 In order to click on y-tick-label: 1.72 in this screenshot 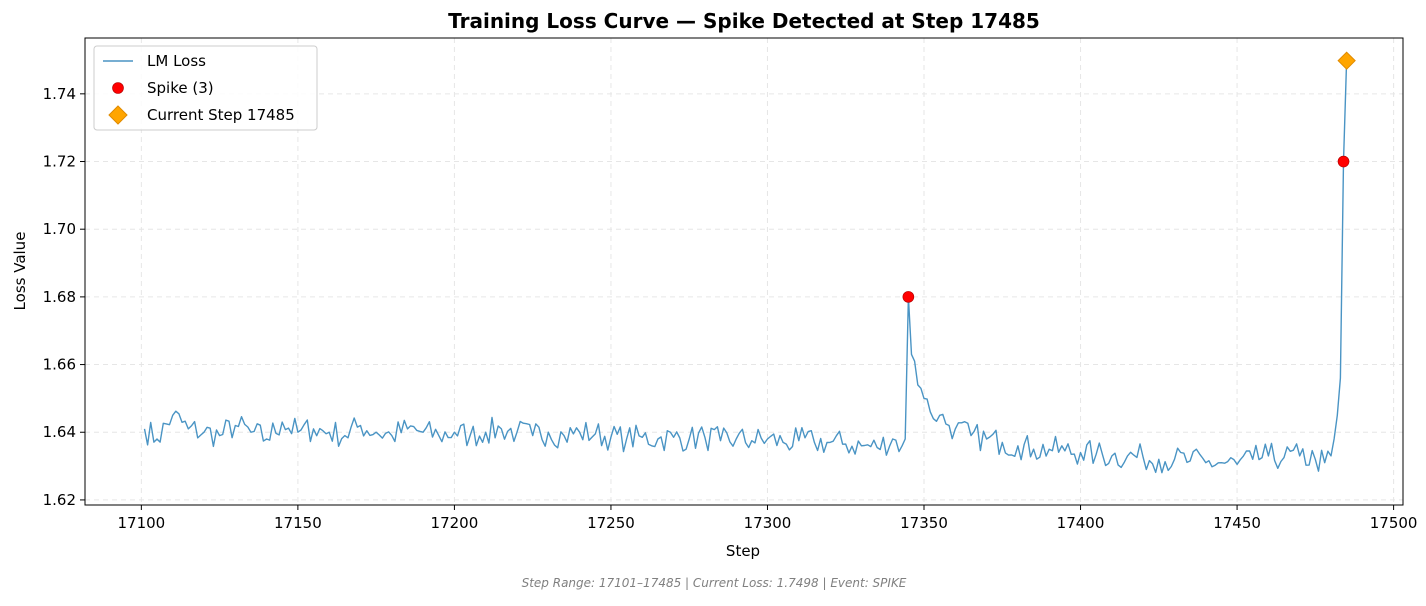, I will do `click(59, 162)`.